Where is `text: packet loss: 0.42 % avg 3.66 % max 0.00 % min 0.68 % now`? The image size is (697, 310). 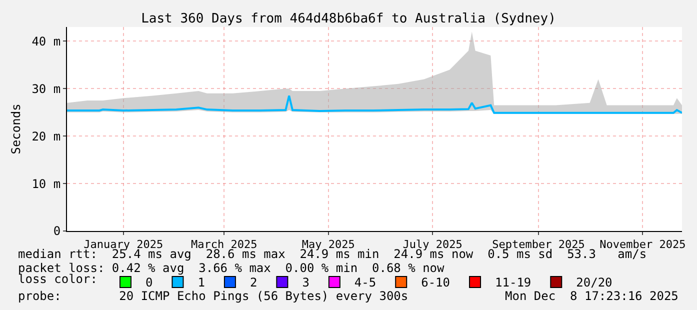 text: packet loss: 0.42 % avg 3.66 % max 0.00 % min 0.68 % now is located at coordinates (232, 268).